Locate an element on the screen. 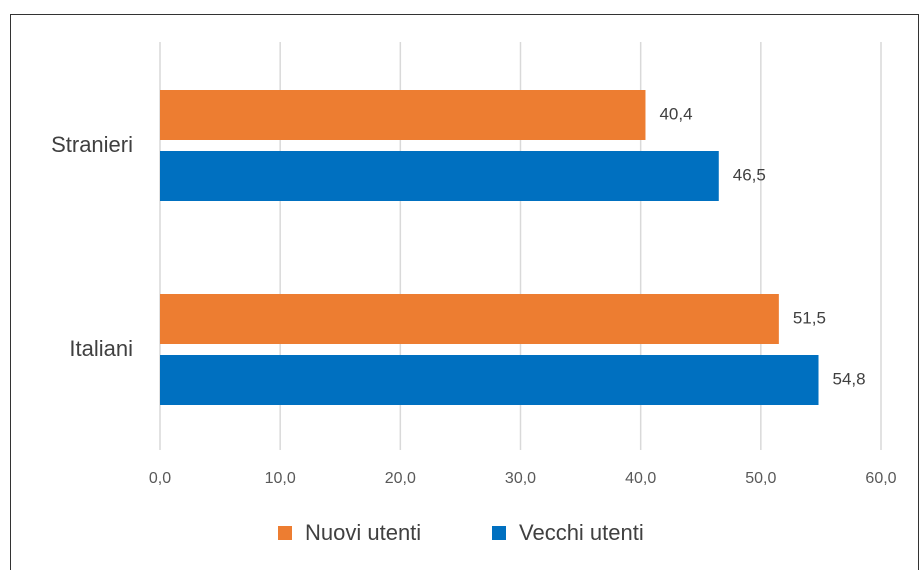  x-tick-label: 50,0 is located at coordinates (760, 478).